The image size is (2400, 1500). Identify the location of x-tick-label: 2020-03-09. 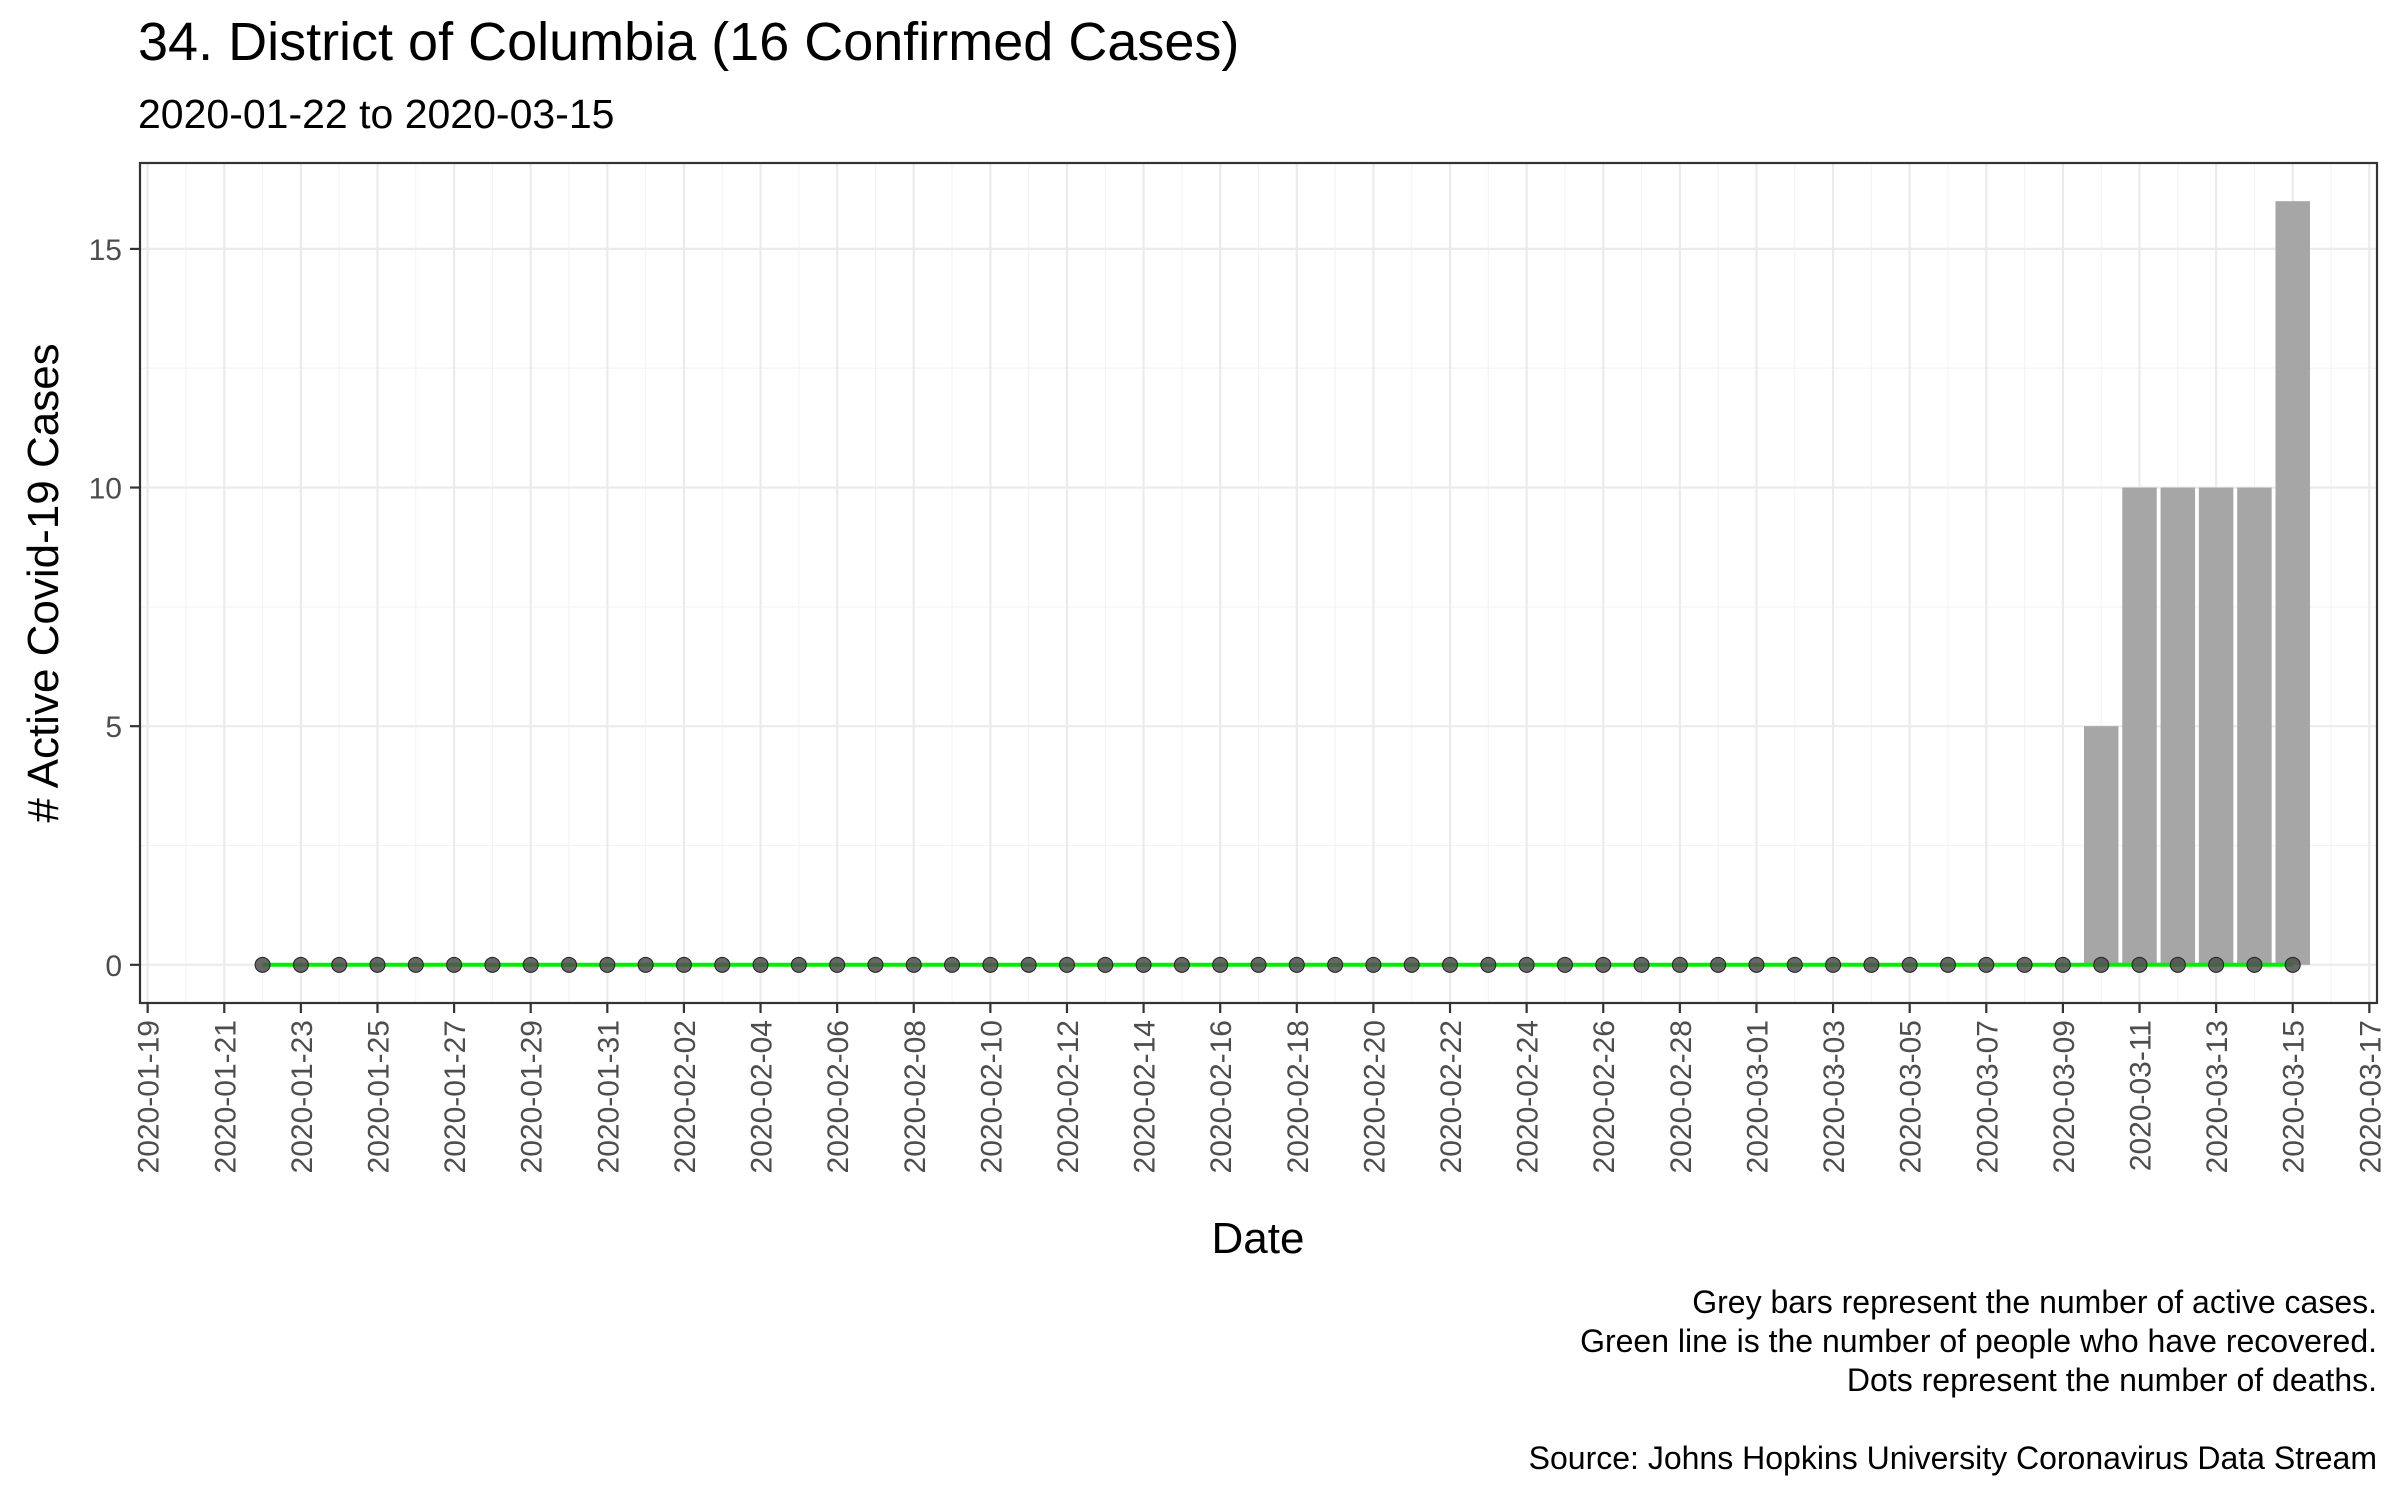
(2064, 1096).